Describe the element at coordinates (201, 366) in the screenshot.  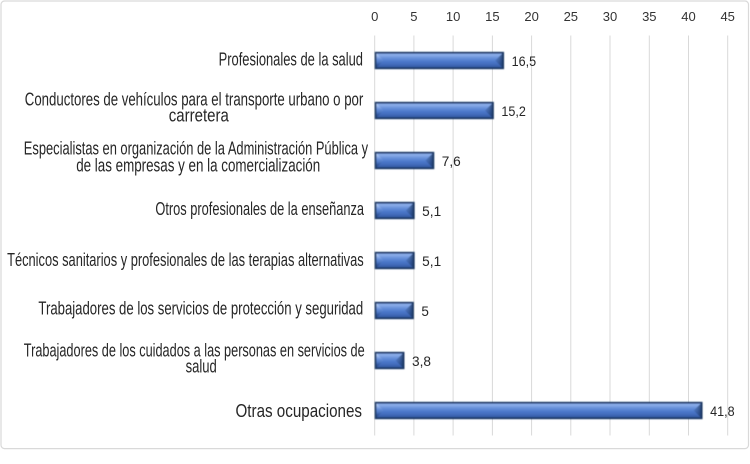
I see `svg-text: salud` at that location.